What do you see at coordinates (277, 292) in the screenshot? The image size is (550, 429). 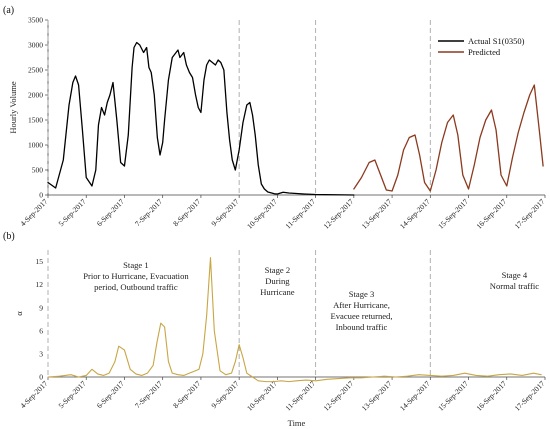 I see `stage-annotation: Hurricane` at bounding box center [277, 292].